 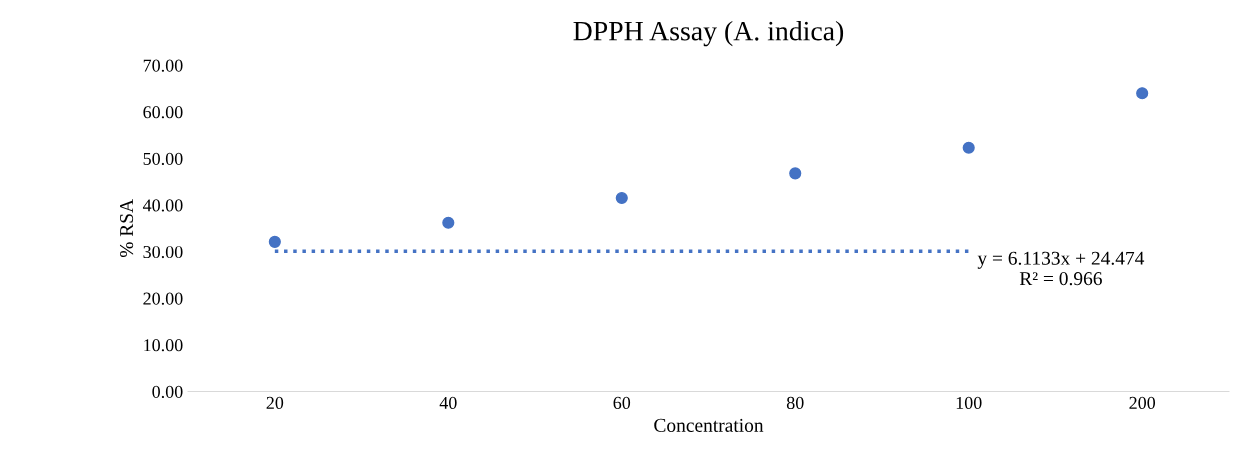 I want to click on y-tick-label: 20.00, so click(x=163, y=298).